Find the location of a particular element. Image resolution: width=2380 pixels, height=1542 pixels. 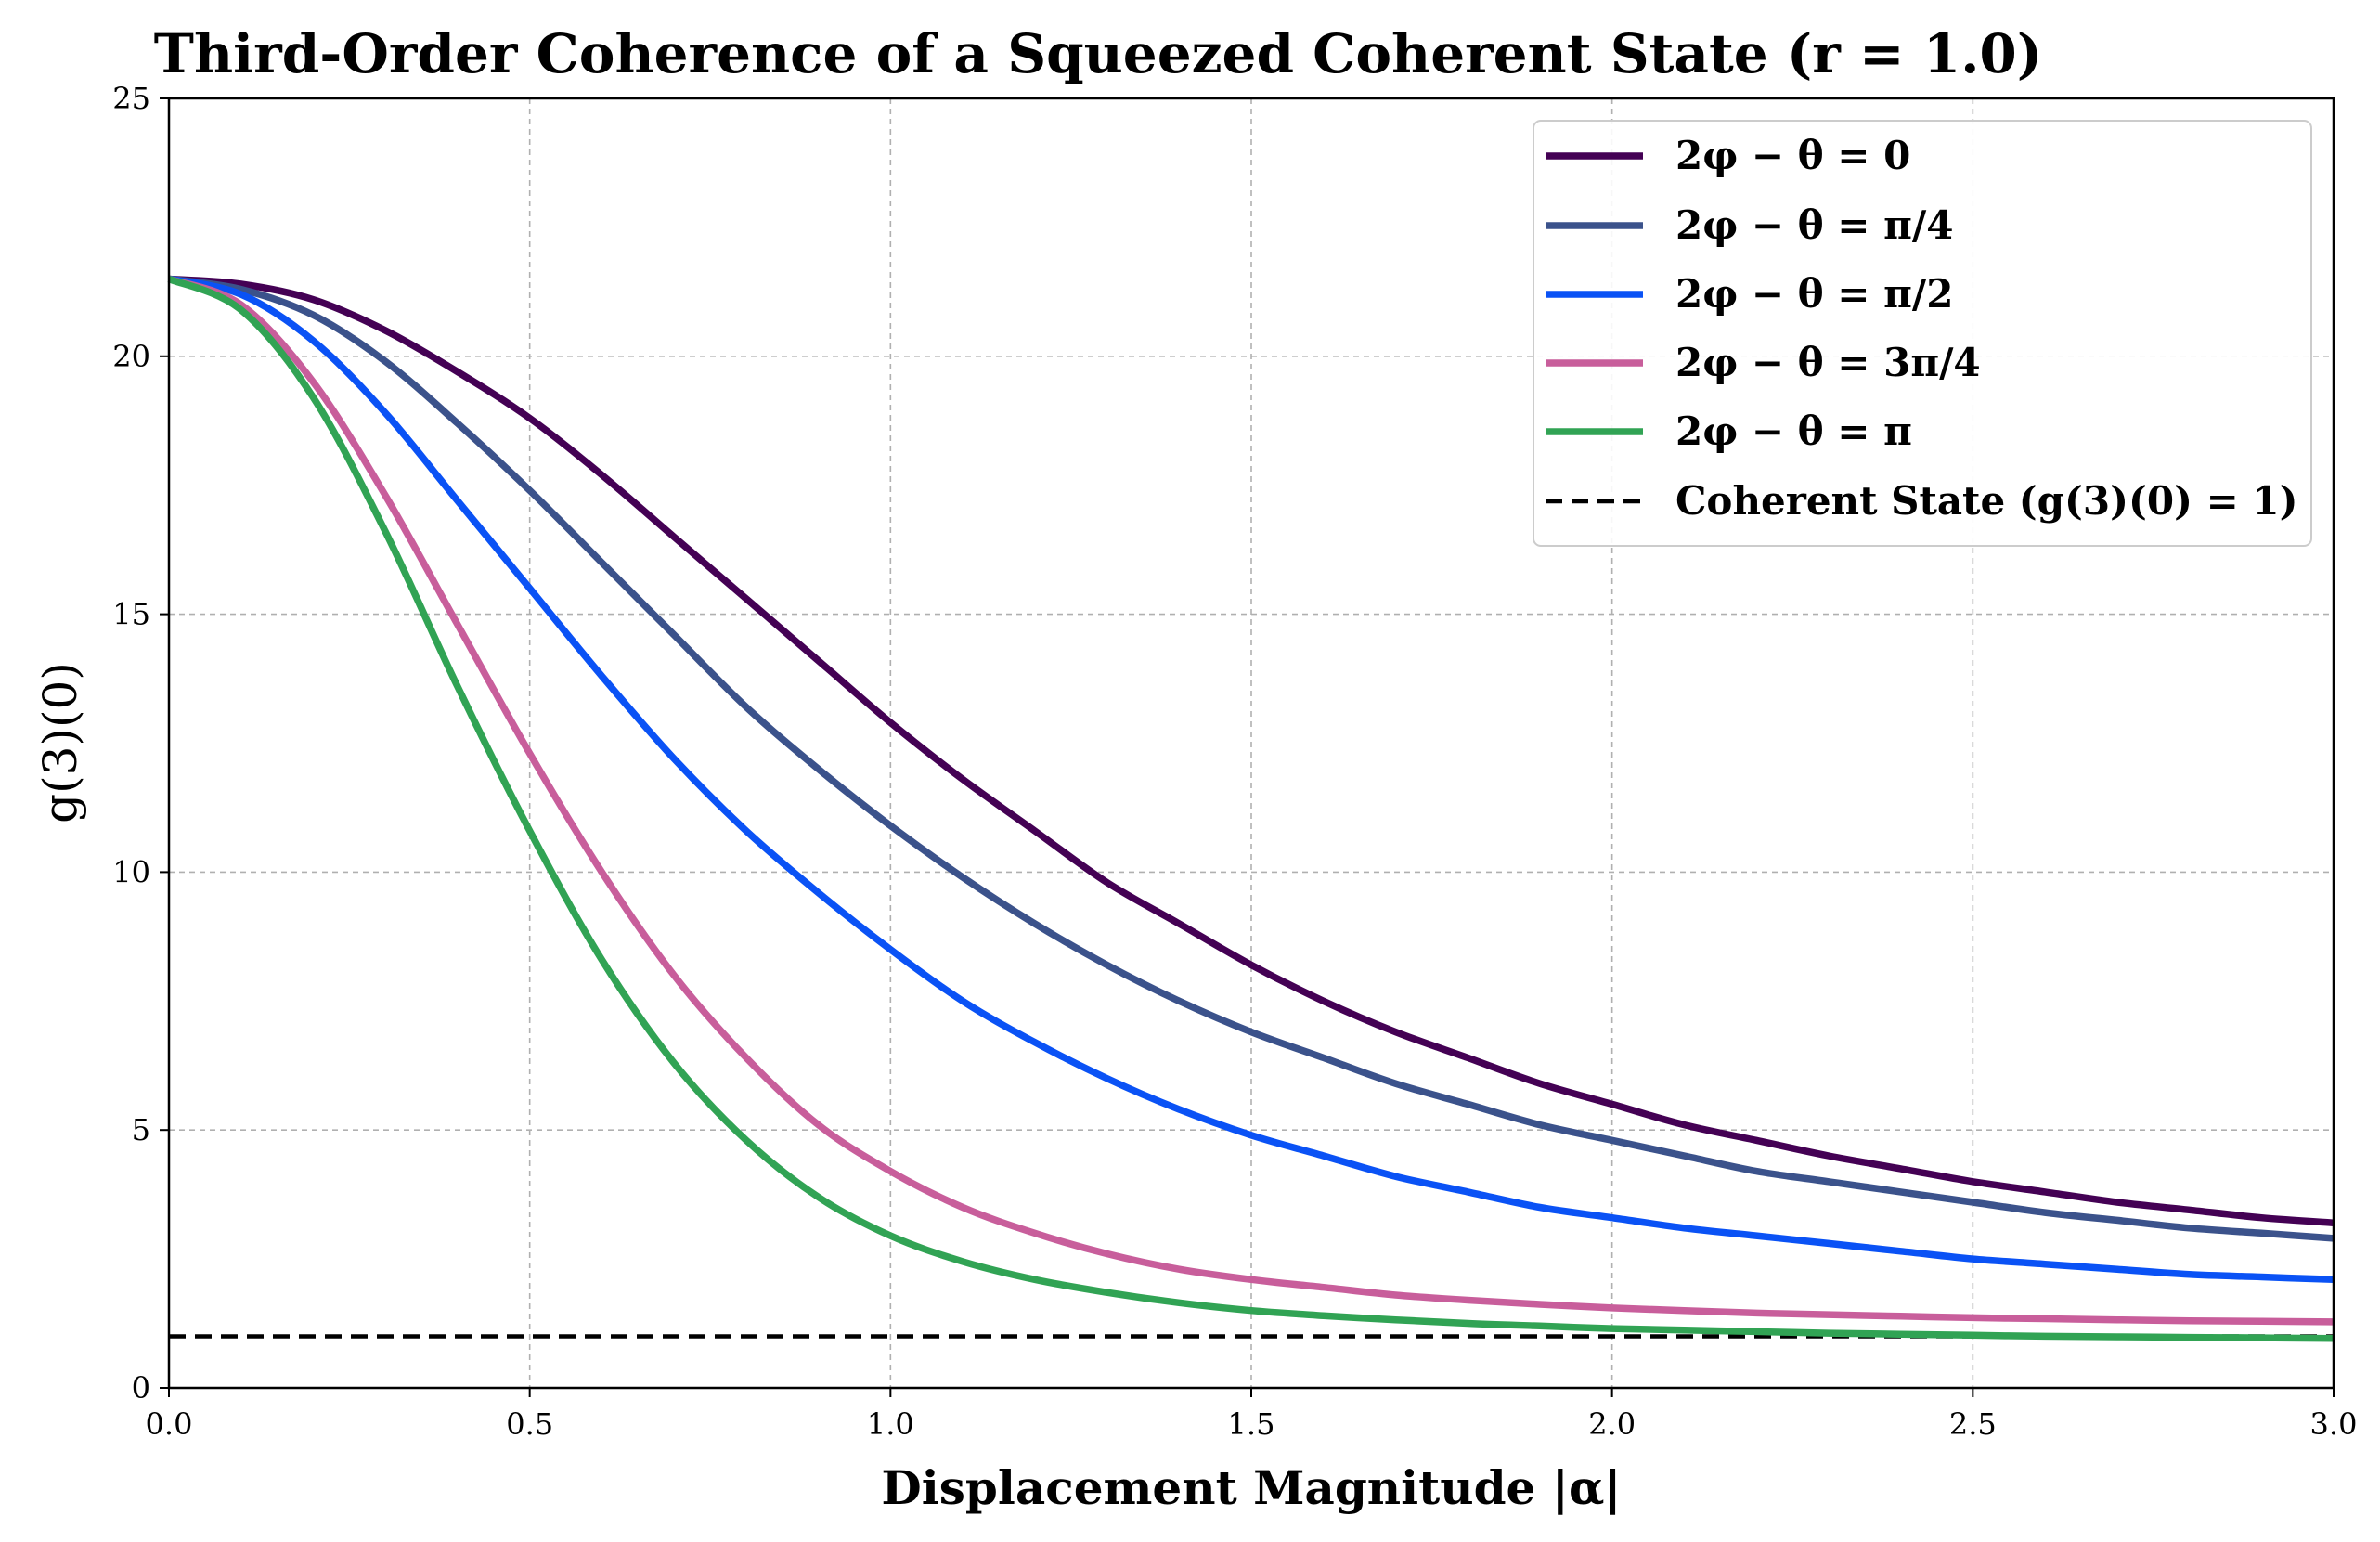

x-tick-label: 2.5 is located at coordinates (1973, 1424).